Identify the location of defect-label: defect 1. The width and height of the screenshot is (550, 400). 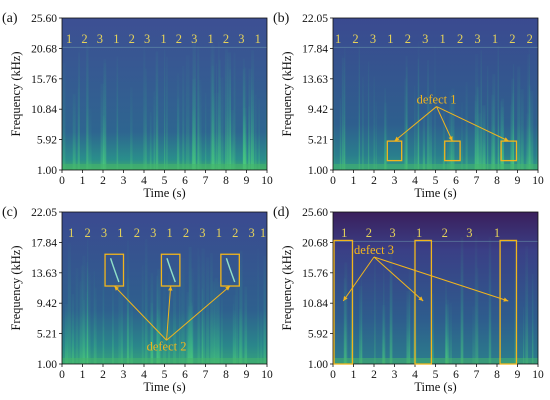
(437, 100).